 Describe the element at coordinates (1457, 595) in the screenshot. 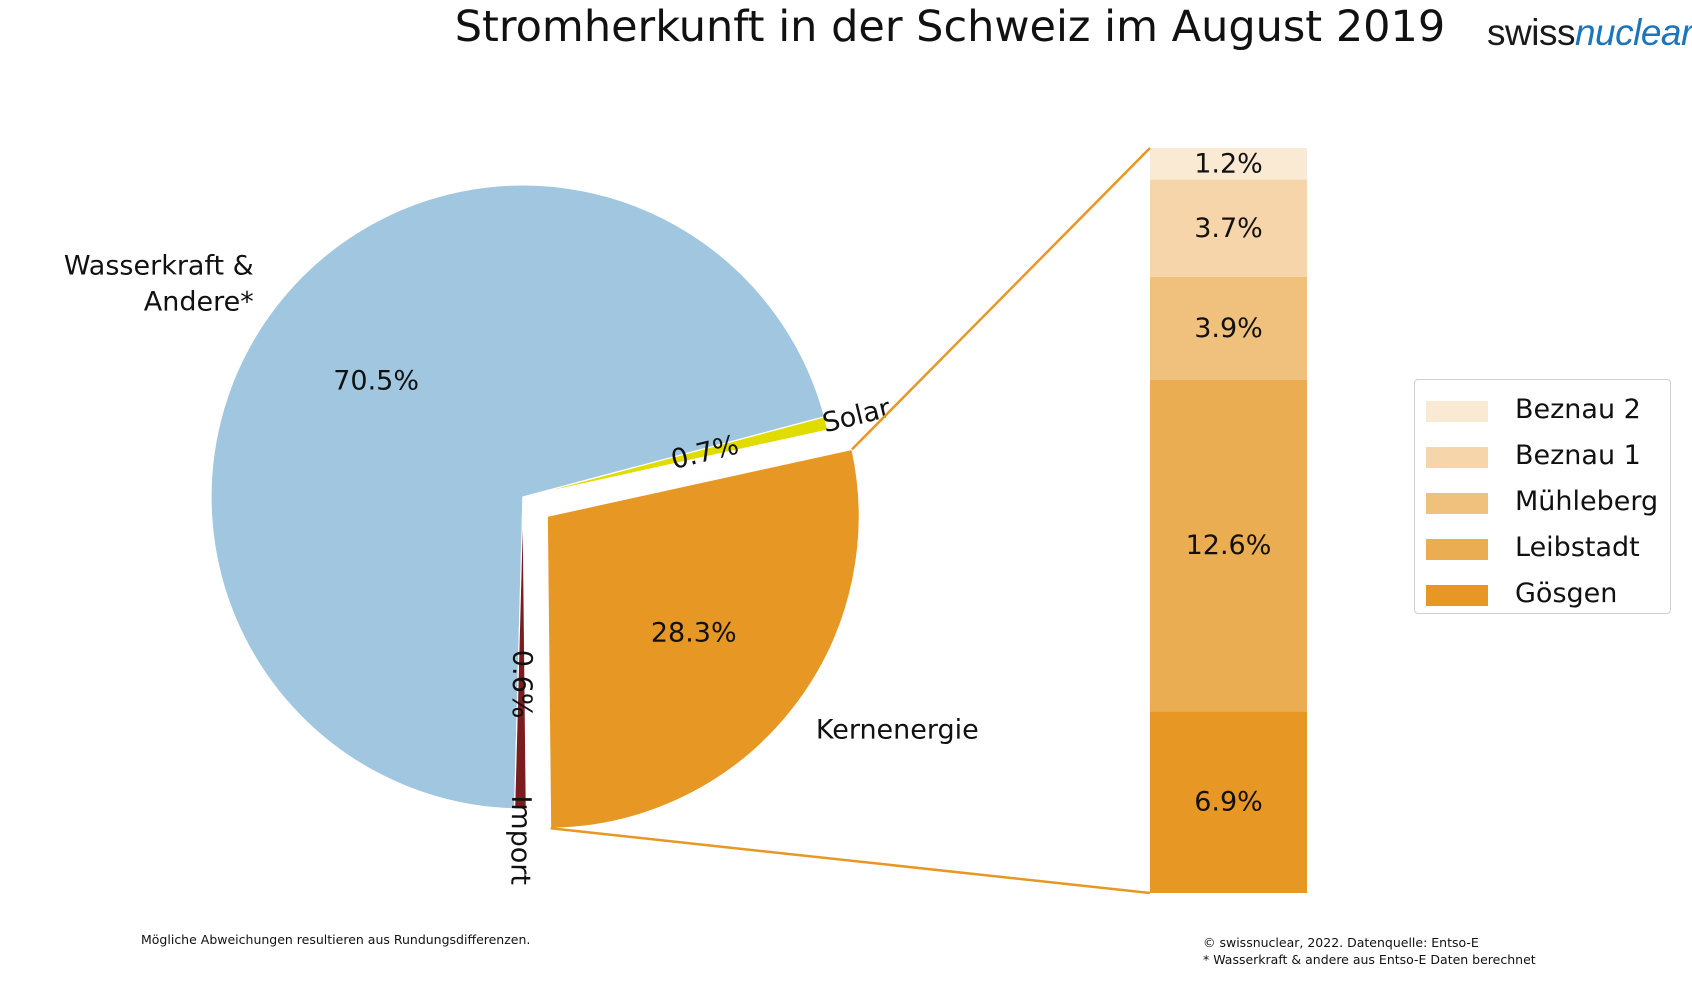

I see `legend-swatch-gösgen` at that location.